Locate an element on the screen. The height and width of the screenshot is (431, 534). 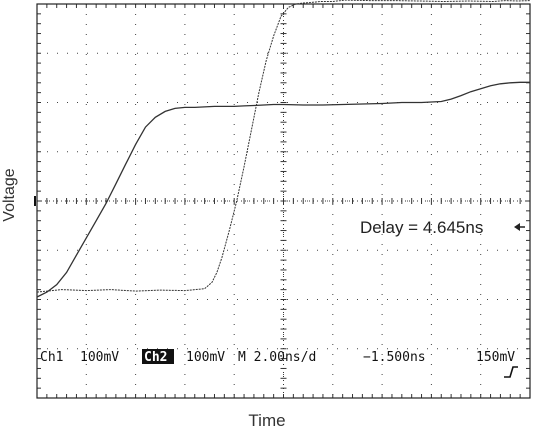
ch2-label: Ch2 is located at coordinates (155, 357).